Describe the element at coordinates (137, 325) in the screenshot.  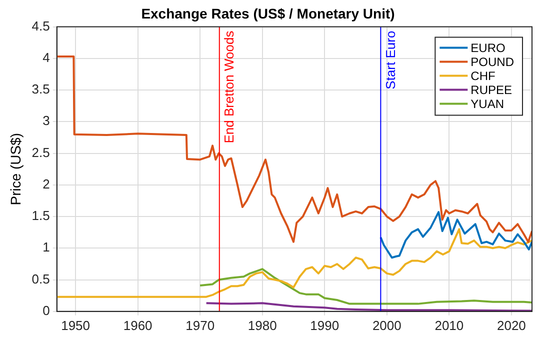
I see `x-tick-label: 1960` at that location.